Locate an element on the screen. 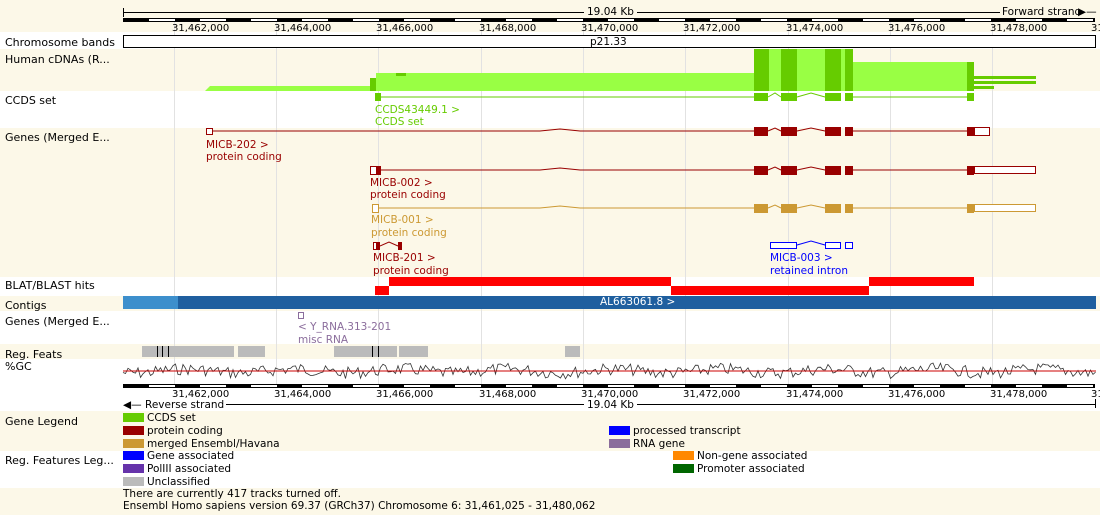 This screenshot has width=1100, height=515. legend-label: Gene associated is located at coordinates (191, 456).